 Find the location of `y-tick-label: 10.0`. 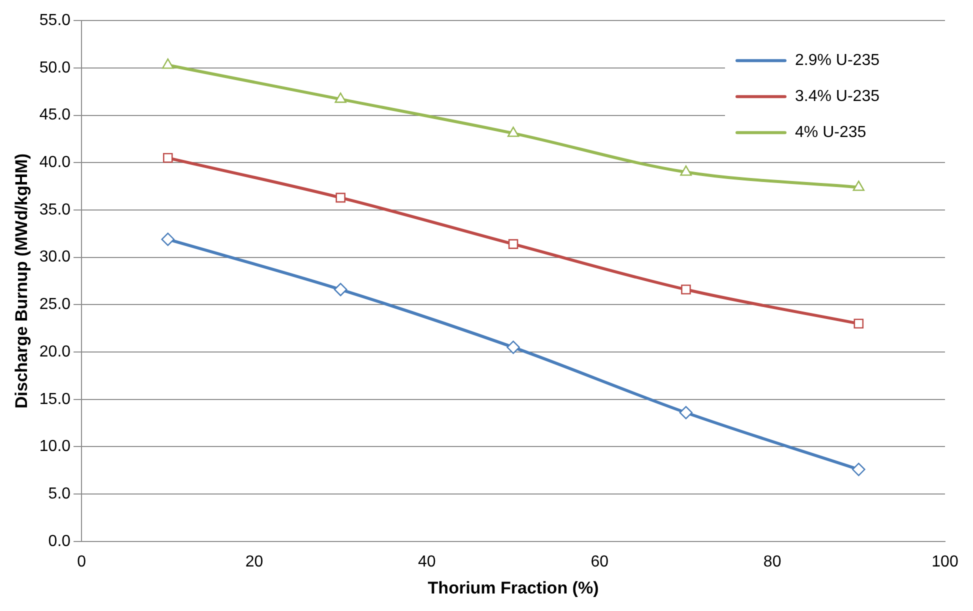

y-tick-label: 10.0 is located at coordinates (55, 447).